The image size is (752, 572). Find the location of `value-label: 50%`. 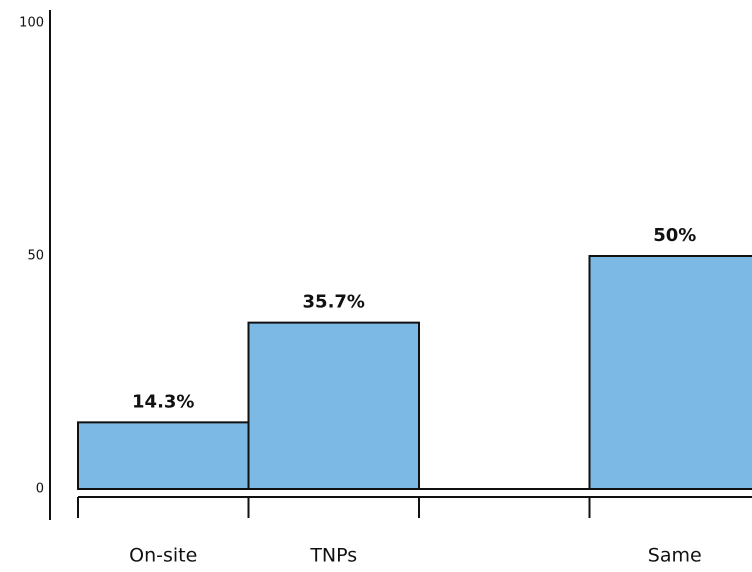

value-label: 50% is located at coordinates (674, 235).